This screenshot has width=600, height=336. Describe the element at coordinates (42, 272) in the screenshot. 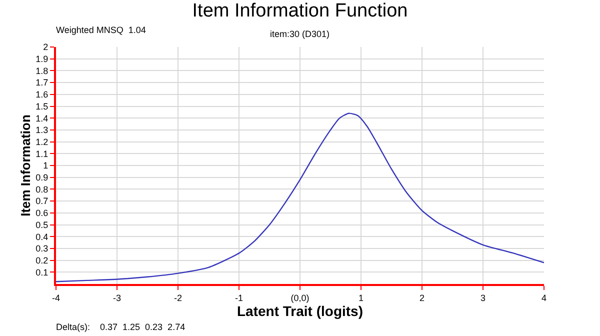

I see `y-tick-label: 0.1` at that location.